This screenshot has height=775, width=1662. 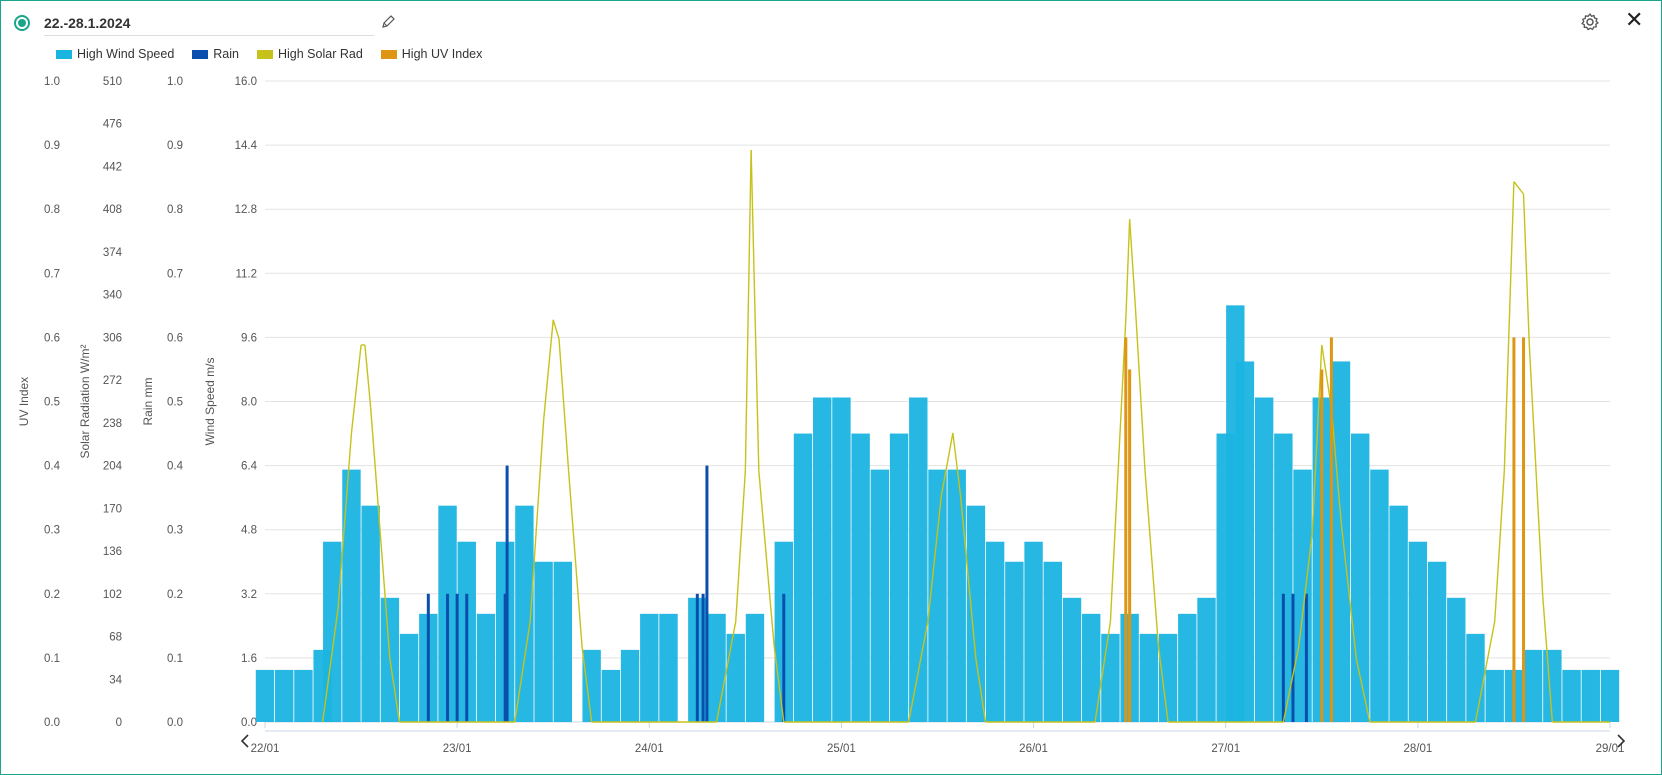 I want to click on legend-label: High Wind Speed, so click(x=126, y=54).